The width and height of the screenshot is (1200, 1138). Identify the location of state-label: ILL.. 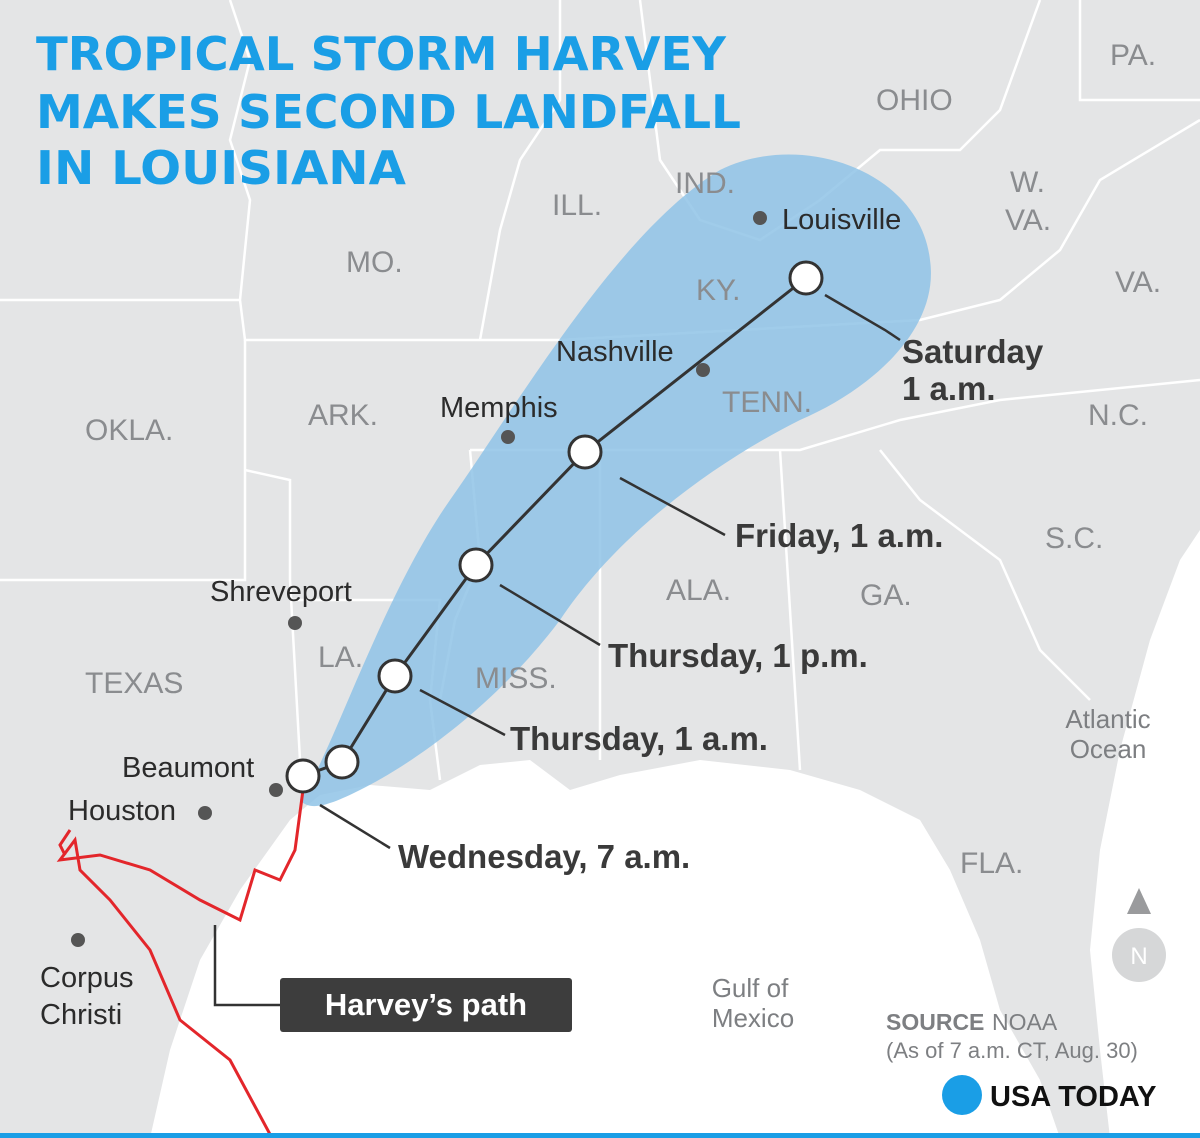
(577, 205).